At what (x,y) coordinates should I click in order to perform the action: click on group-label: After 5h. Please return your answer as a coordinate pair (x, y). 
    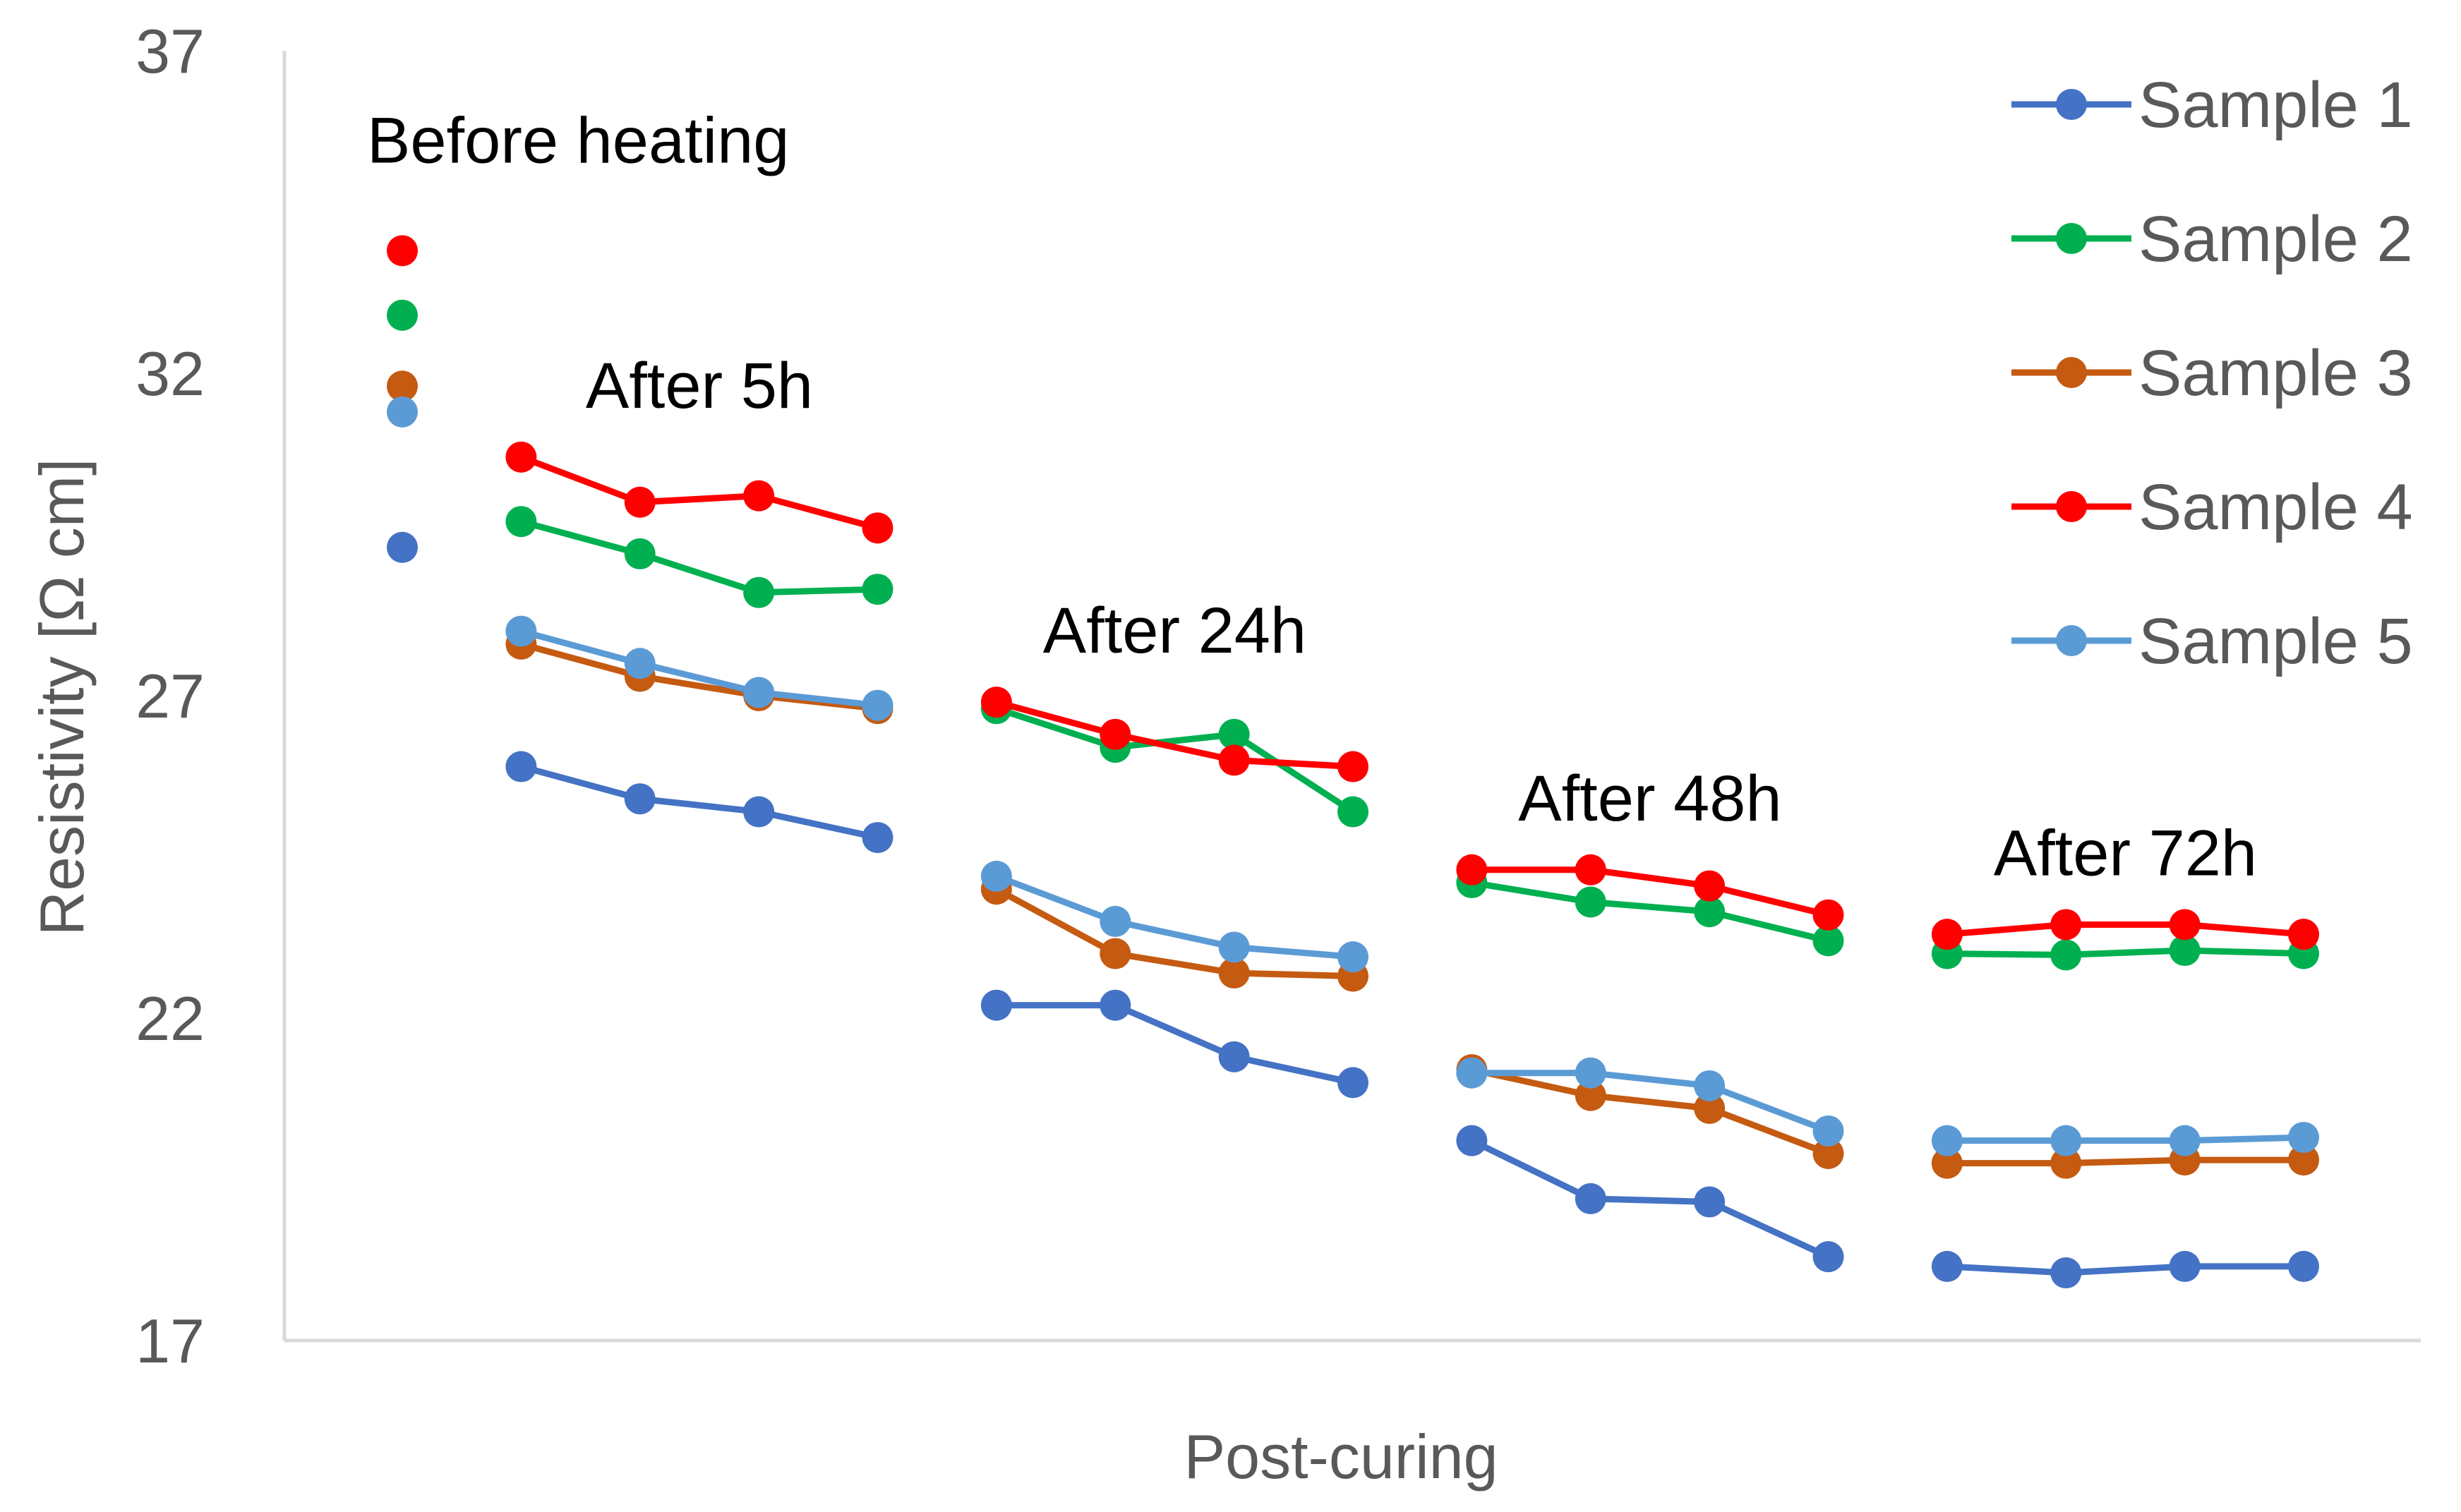
    Looking at the image, I should click on (699, 386).